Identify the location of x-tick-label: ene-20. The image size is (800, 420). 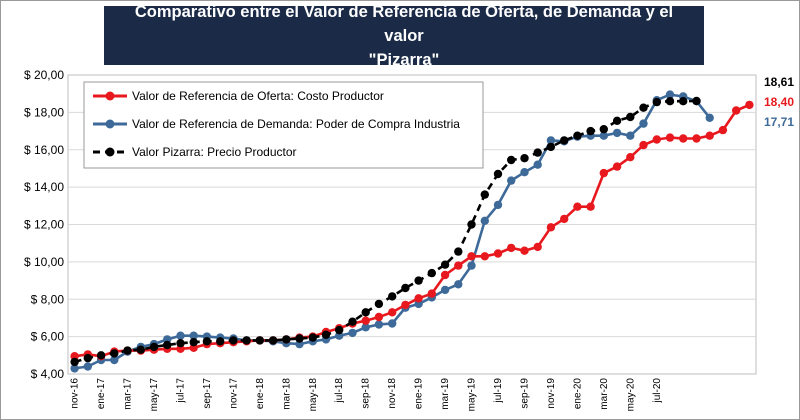
(577, 394).